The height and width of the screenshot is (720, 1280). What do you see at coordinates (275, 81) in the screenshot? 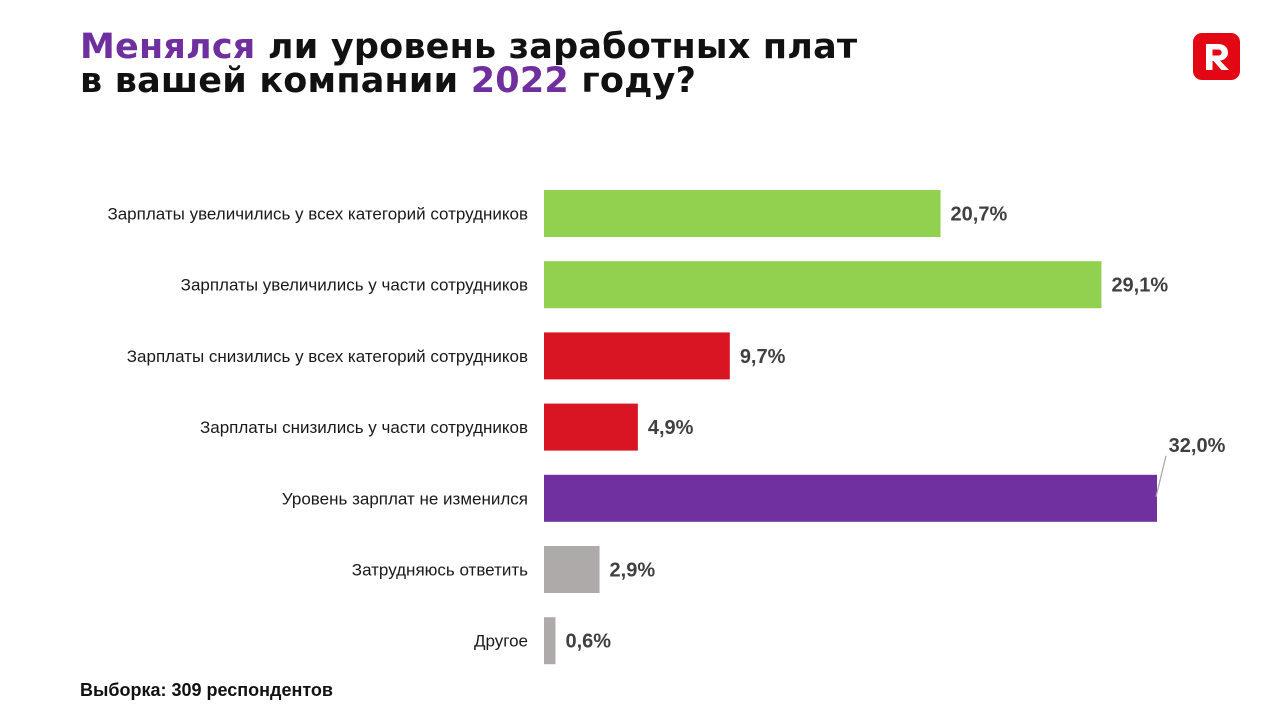
I see `title-line2-start: в вашей компании` at bounding box center [275, 81].